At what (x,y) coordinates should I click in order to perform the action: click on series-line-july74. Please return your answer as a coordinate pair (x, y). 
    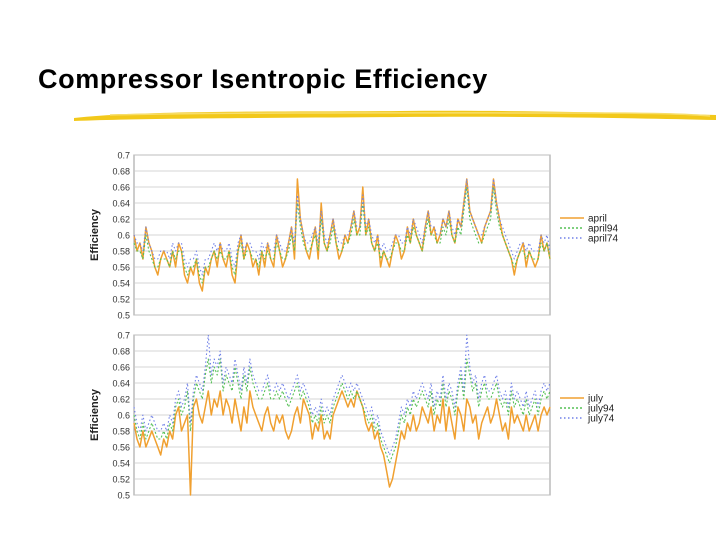
    Looking at the image, I should click on (342, 395).